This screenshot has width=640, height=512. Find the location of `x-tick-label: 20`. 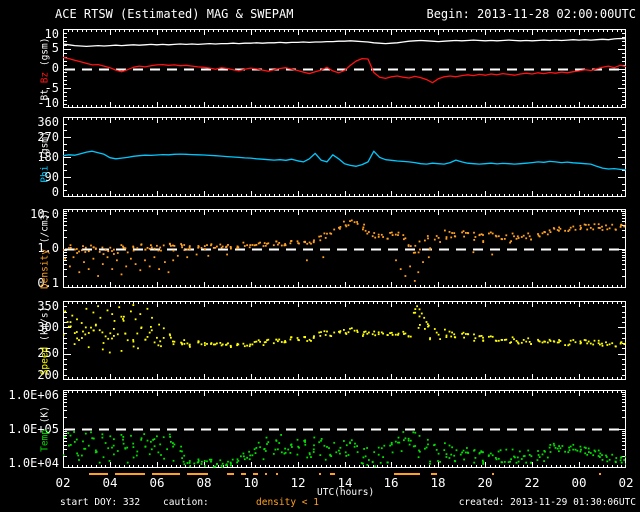

x-tick-label: 20 is located at coordinates (485, 482).